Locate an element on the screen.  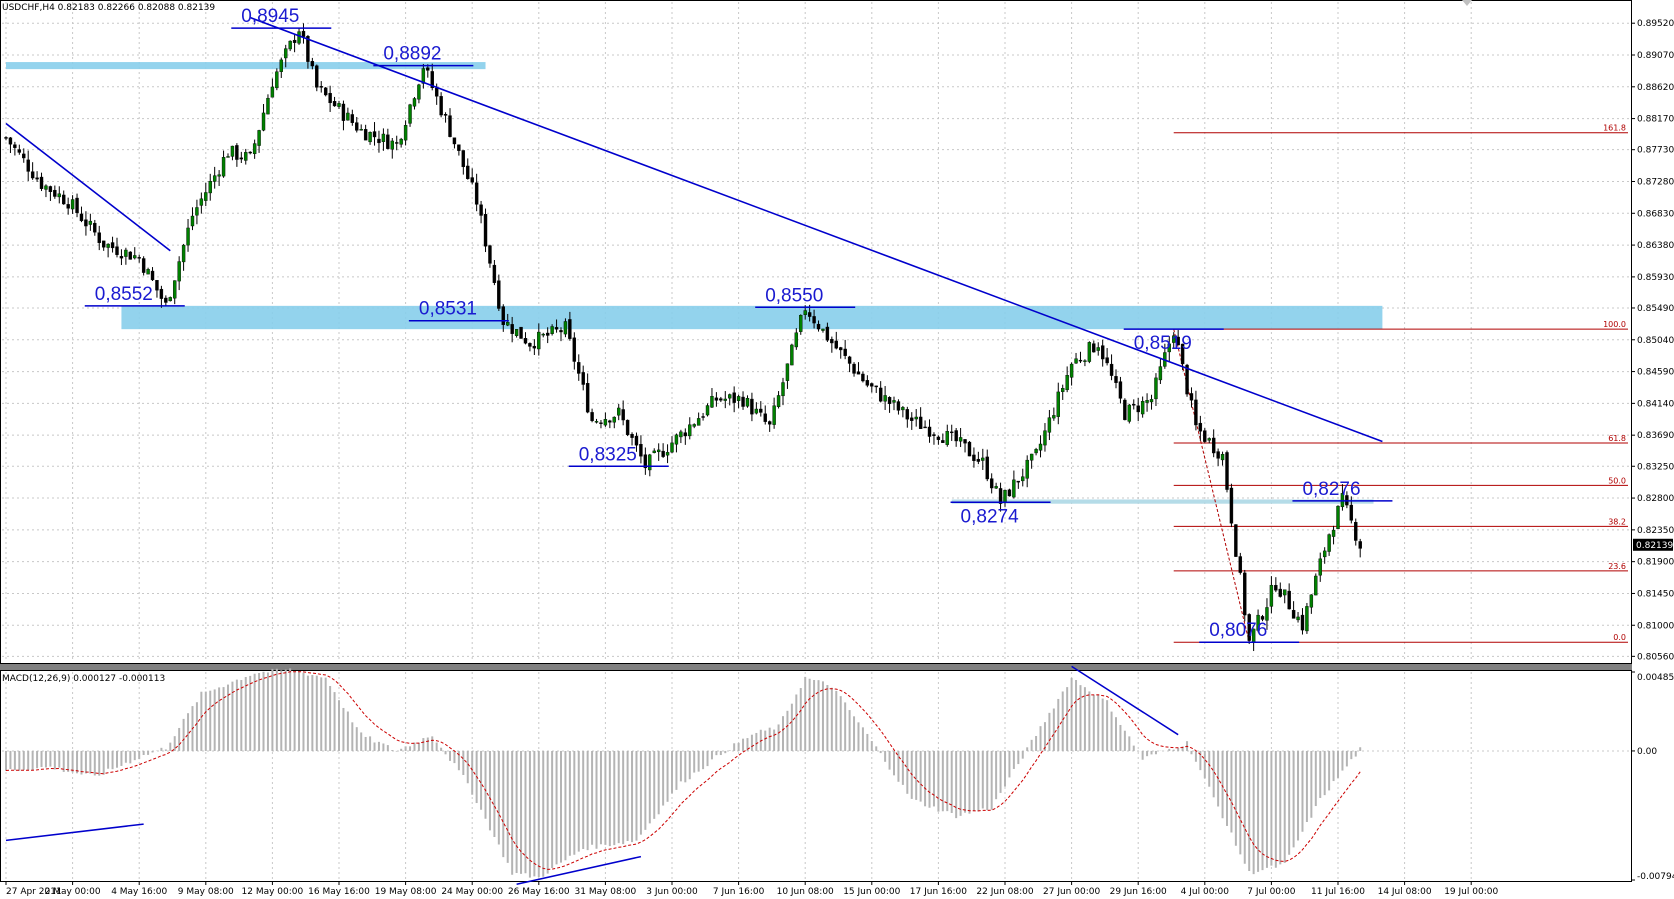
fib-level-label: 100.0 is located at coordinates (1614, 324).